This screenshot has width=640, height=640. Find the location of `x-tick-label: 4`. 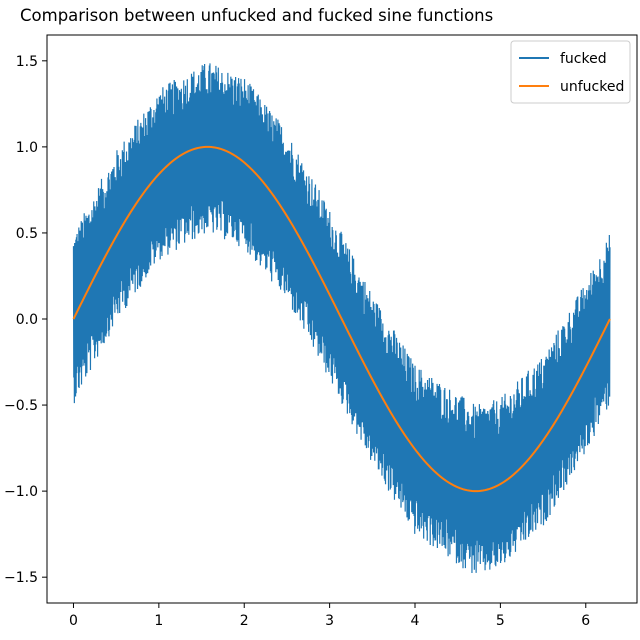

x-tick-label: 4 is located at coordinates (415, 621).